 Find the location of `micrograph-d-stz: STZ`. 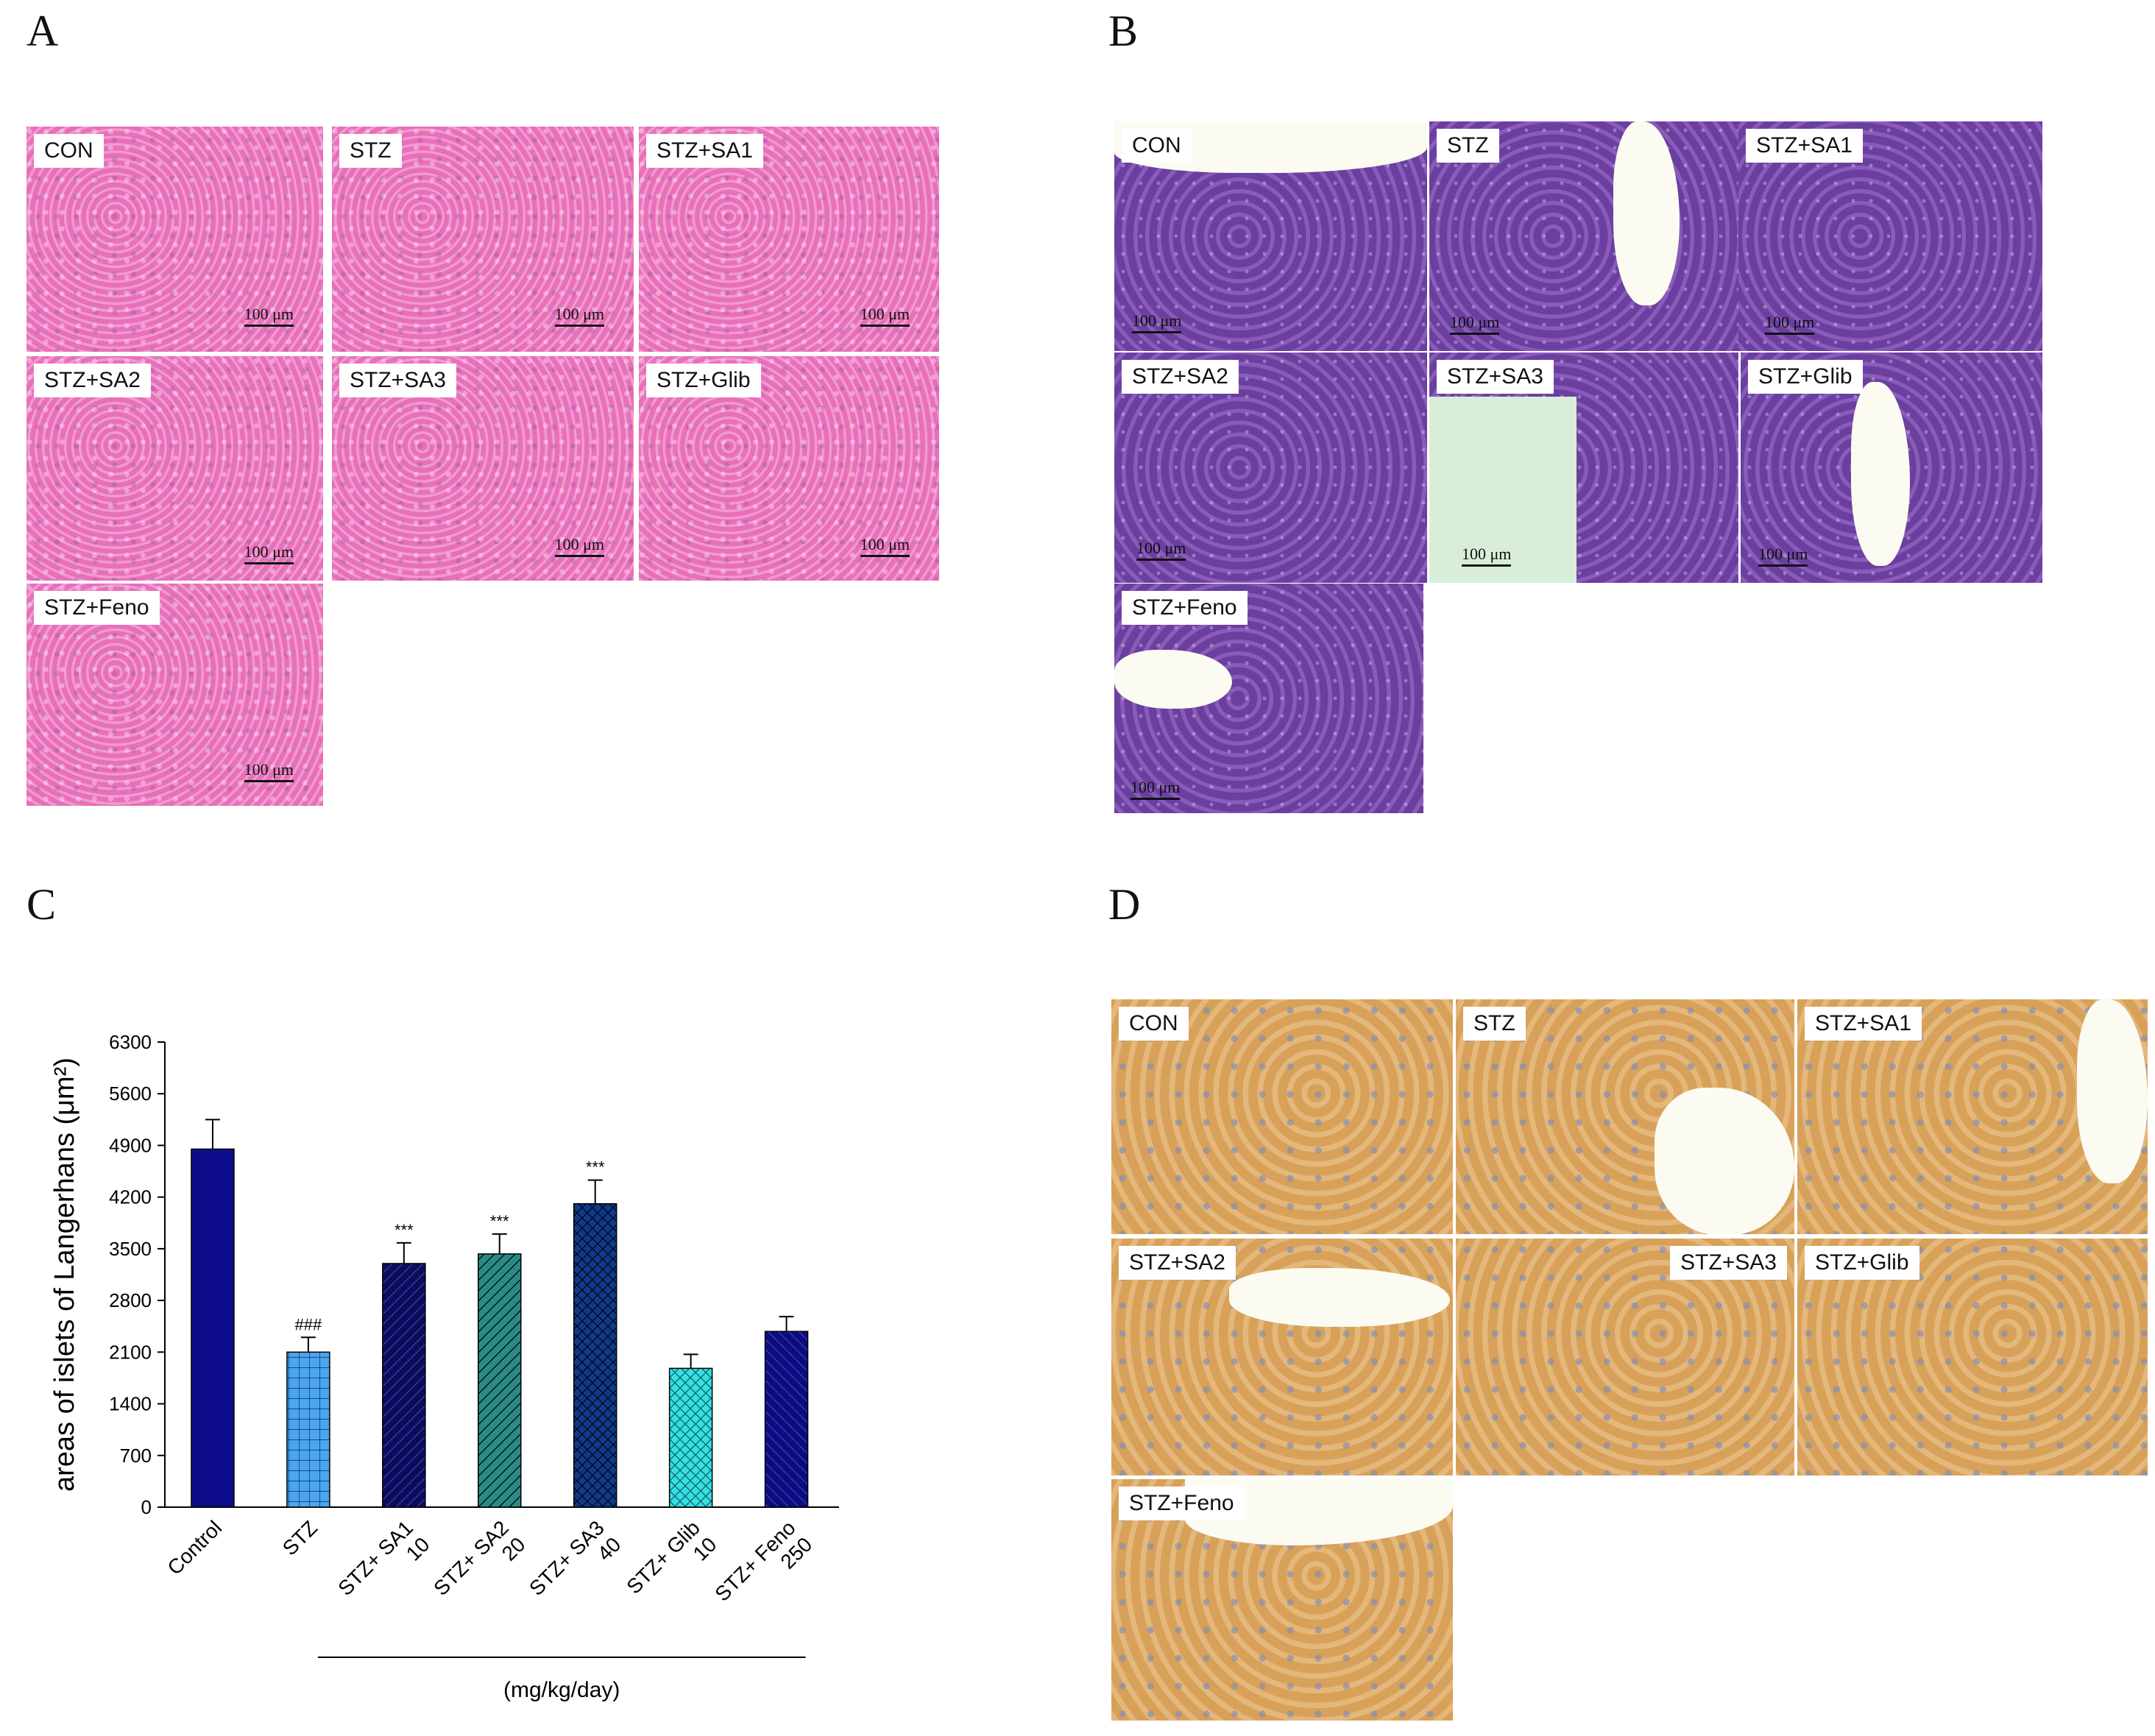

micrograph-d-stz: STZ is located at coordinates (1625, 1116).